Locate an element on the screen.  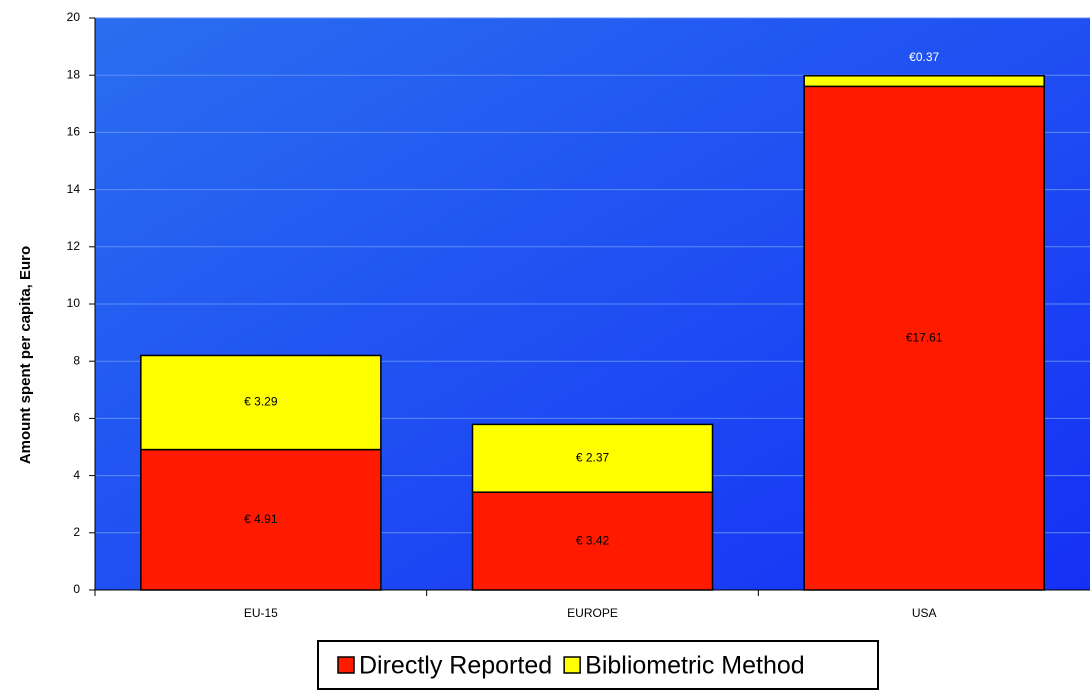
y-tick-label: 20 is located at coordinates (74, 17).